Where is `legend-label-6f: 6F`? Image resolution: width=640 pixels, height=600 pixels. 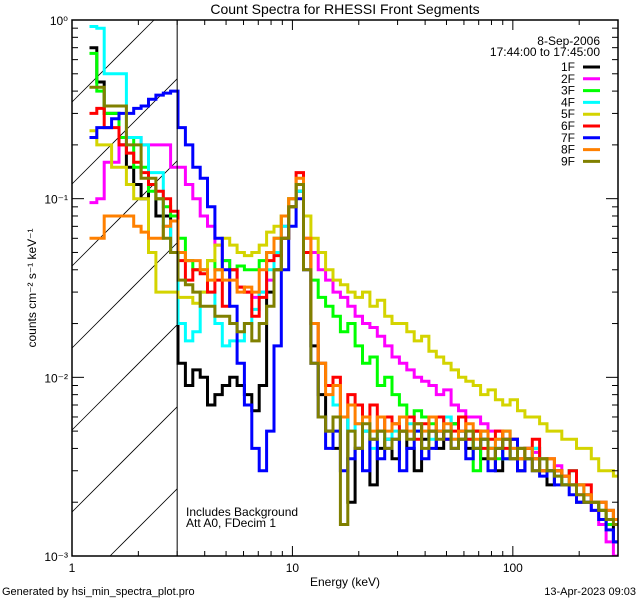
legend-label-6f: 6F is located at coordinates (568, 126).